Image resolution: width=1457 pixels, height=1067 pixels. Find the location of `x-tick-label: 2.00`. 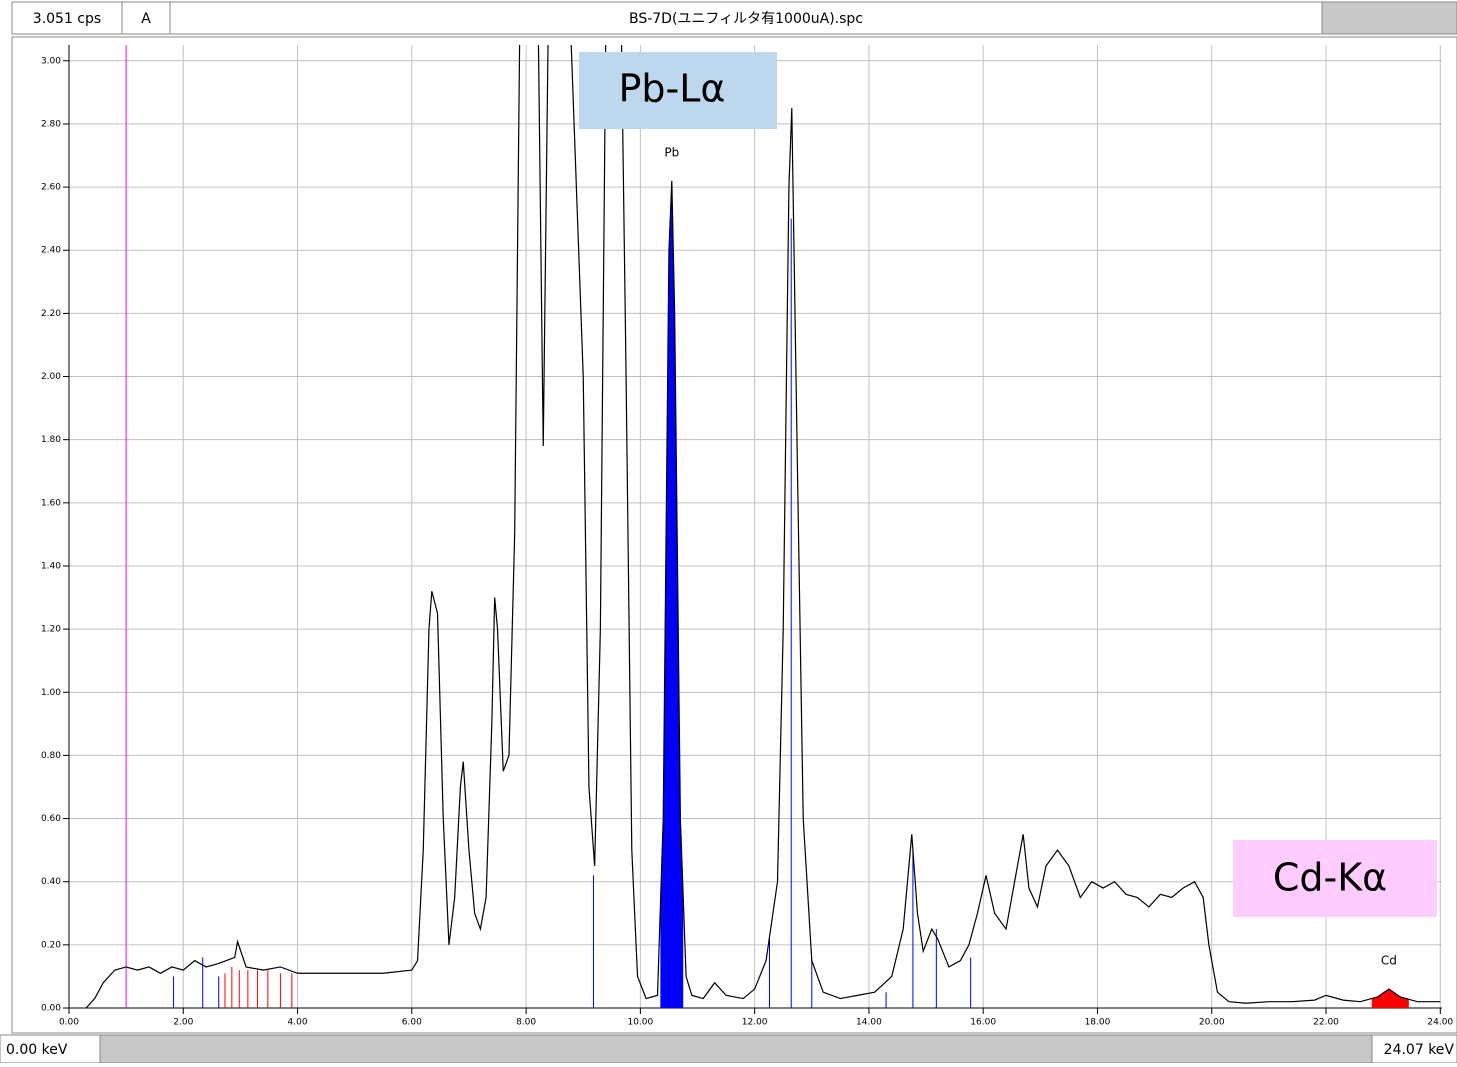

x-tick-label: 2.00 is located at coordinates (183, 1023).